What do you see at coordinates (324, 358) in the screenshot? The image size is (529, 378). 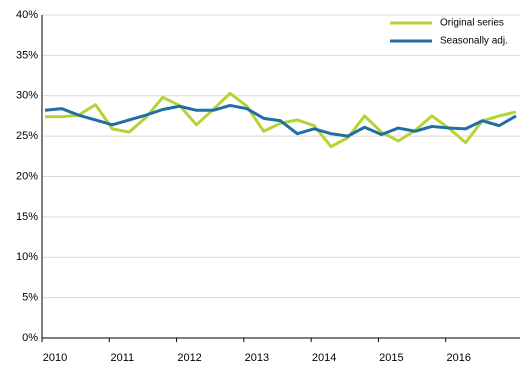 I see `x-tick-label: 2014` at bounding box center [324, 358].